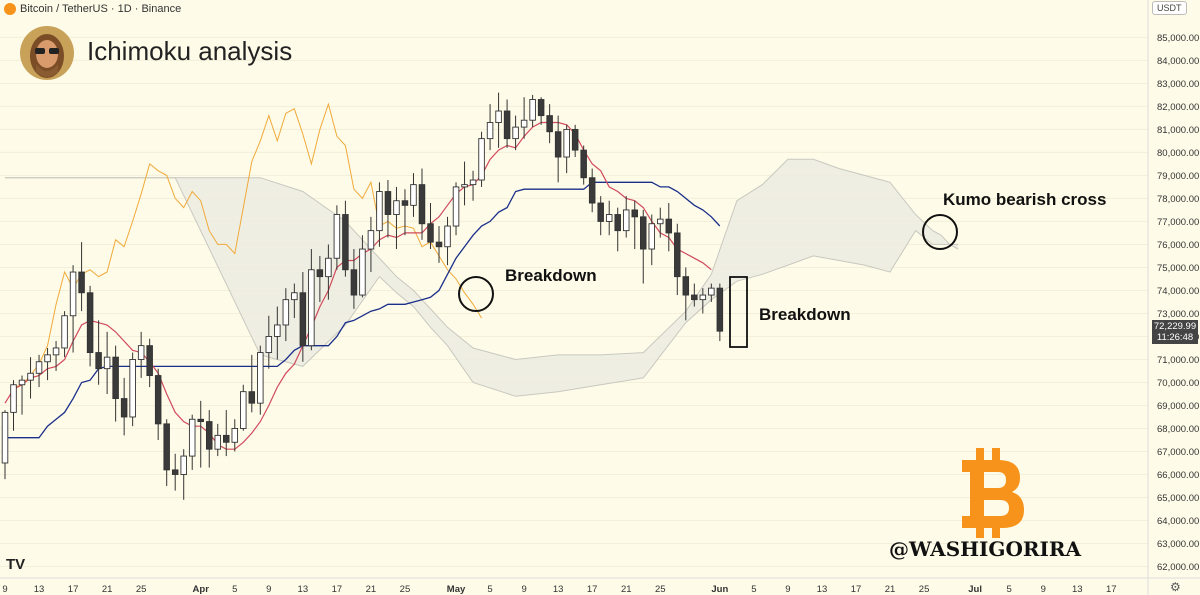 This screenshot has height=595, width=1200. Describe the element at coordinates (1178, 61) in the screenshot. I see `y-tick-label: 84,000.00` at that location.